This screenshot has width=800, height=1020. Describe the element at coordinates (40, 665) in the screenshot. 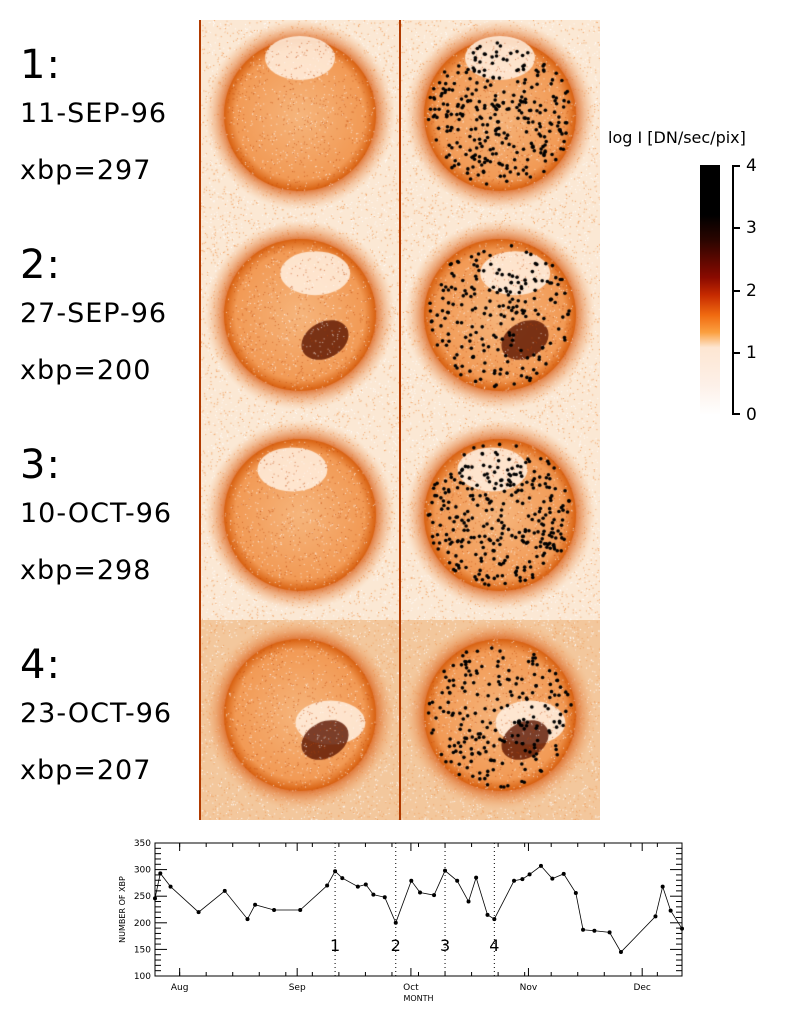

I see `panel-index: 4:` at that location.